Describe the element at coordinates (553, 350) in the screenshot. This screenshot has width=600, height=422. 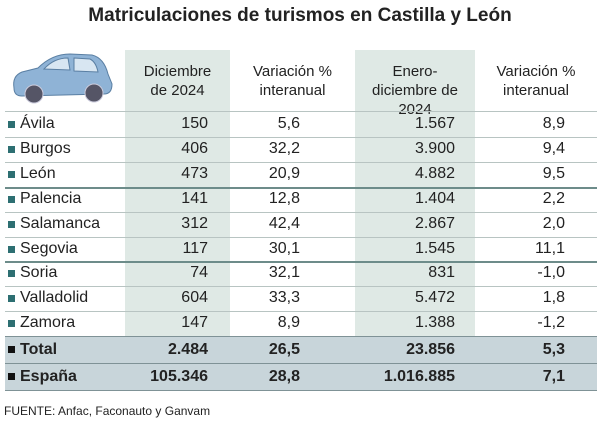
I see `total-value: 5,3` at that location.